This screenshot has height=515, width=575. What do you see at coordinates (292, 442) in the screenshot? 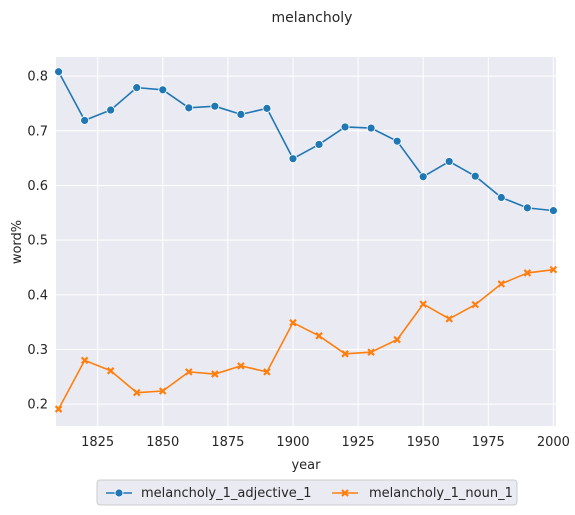
I see `x-tick-label: 1900` at bounding box center [292, 442].